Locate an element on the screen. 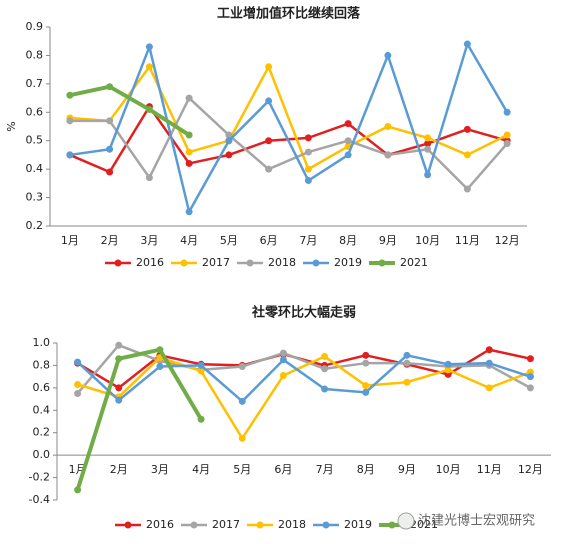 The height and width of the screenshot is (544, 580). x-tick-label: 6月 is located at coordinates (283, 469).